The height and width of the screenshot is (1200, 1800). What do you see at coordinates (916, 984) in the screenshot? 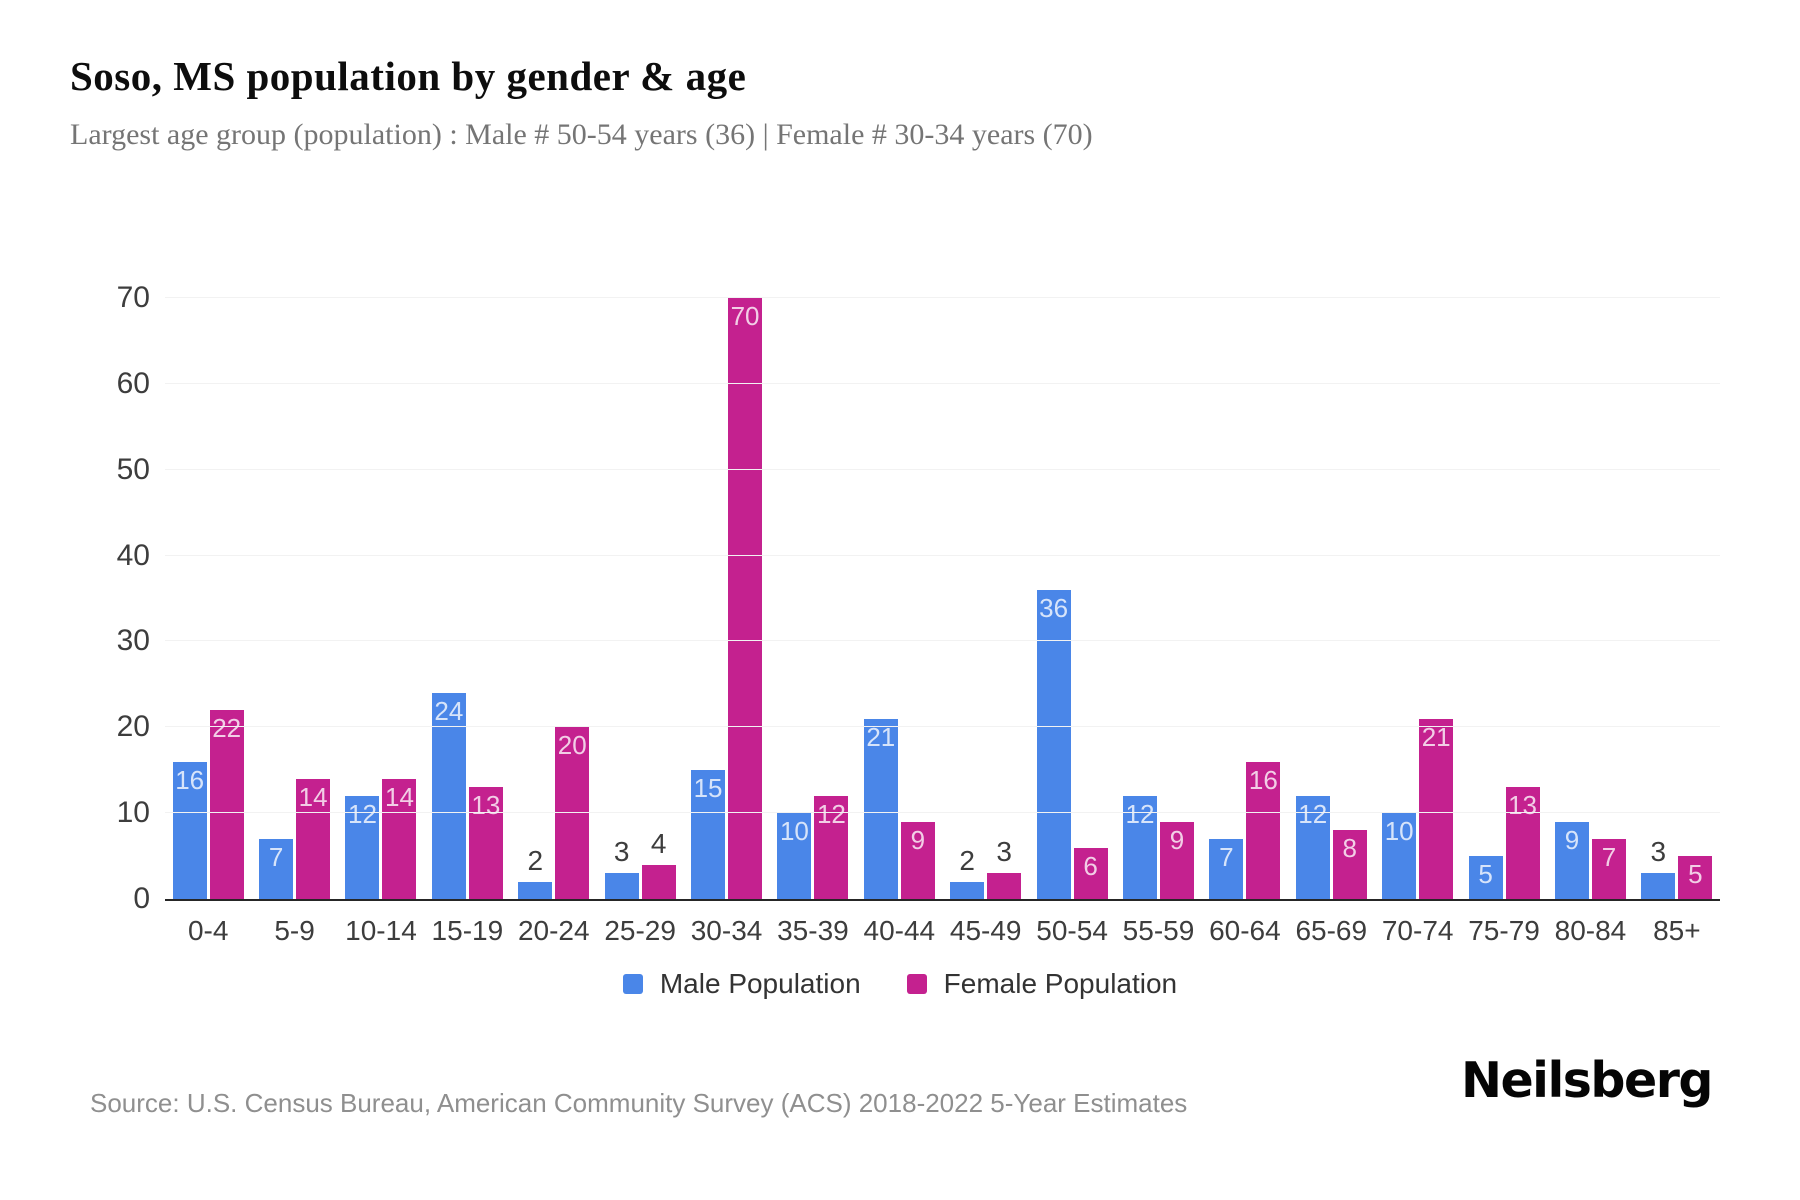
I see `female-swatch-icon` at bounding box center [916, 984].